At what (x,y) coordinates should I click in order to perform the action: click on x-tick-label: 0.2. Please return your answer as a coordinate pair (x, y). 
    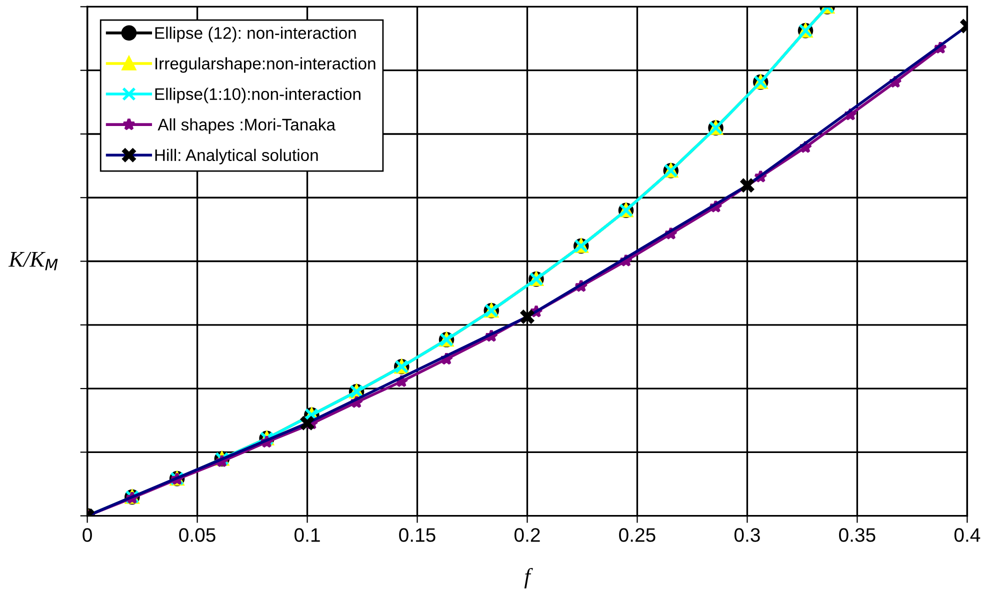
    Looking at the image, I should click on (527, 535).